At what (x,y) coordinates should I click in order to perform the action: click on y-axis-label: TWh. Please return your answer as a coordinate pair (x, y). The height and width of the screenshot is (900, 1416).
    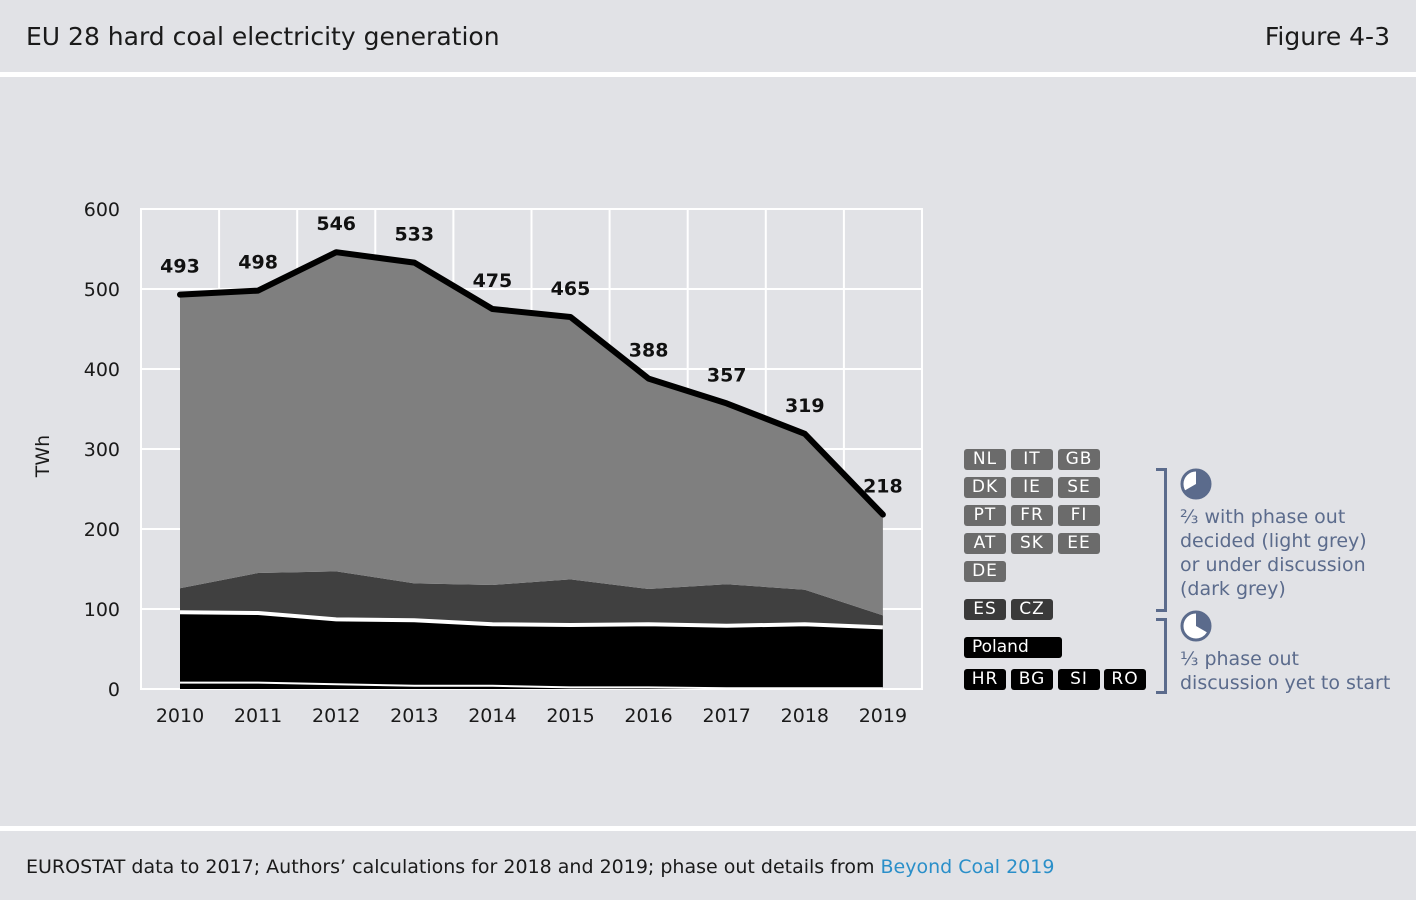
    Looking at the image, I should click on (43, 456).